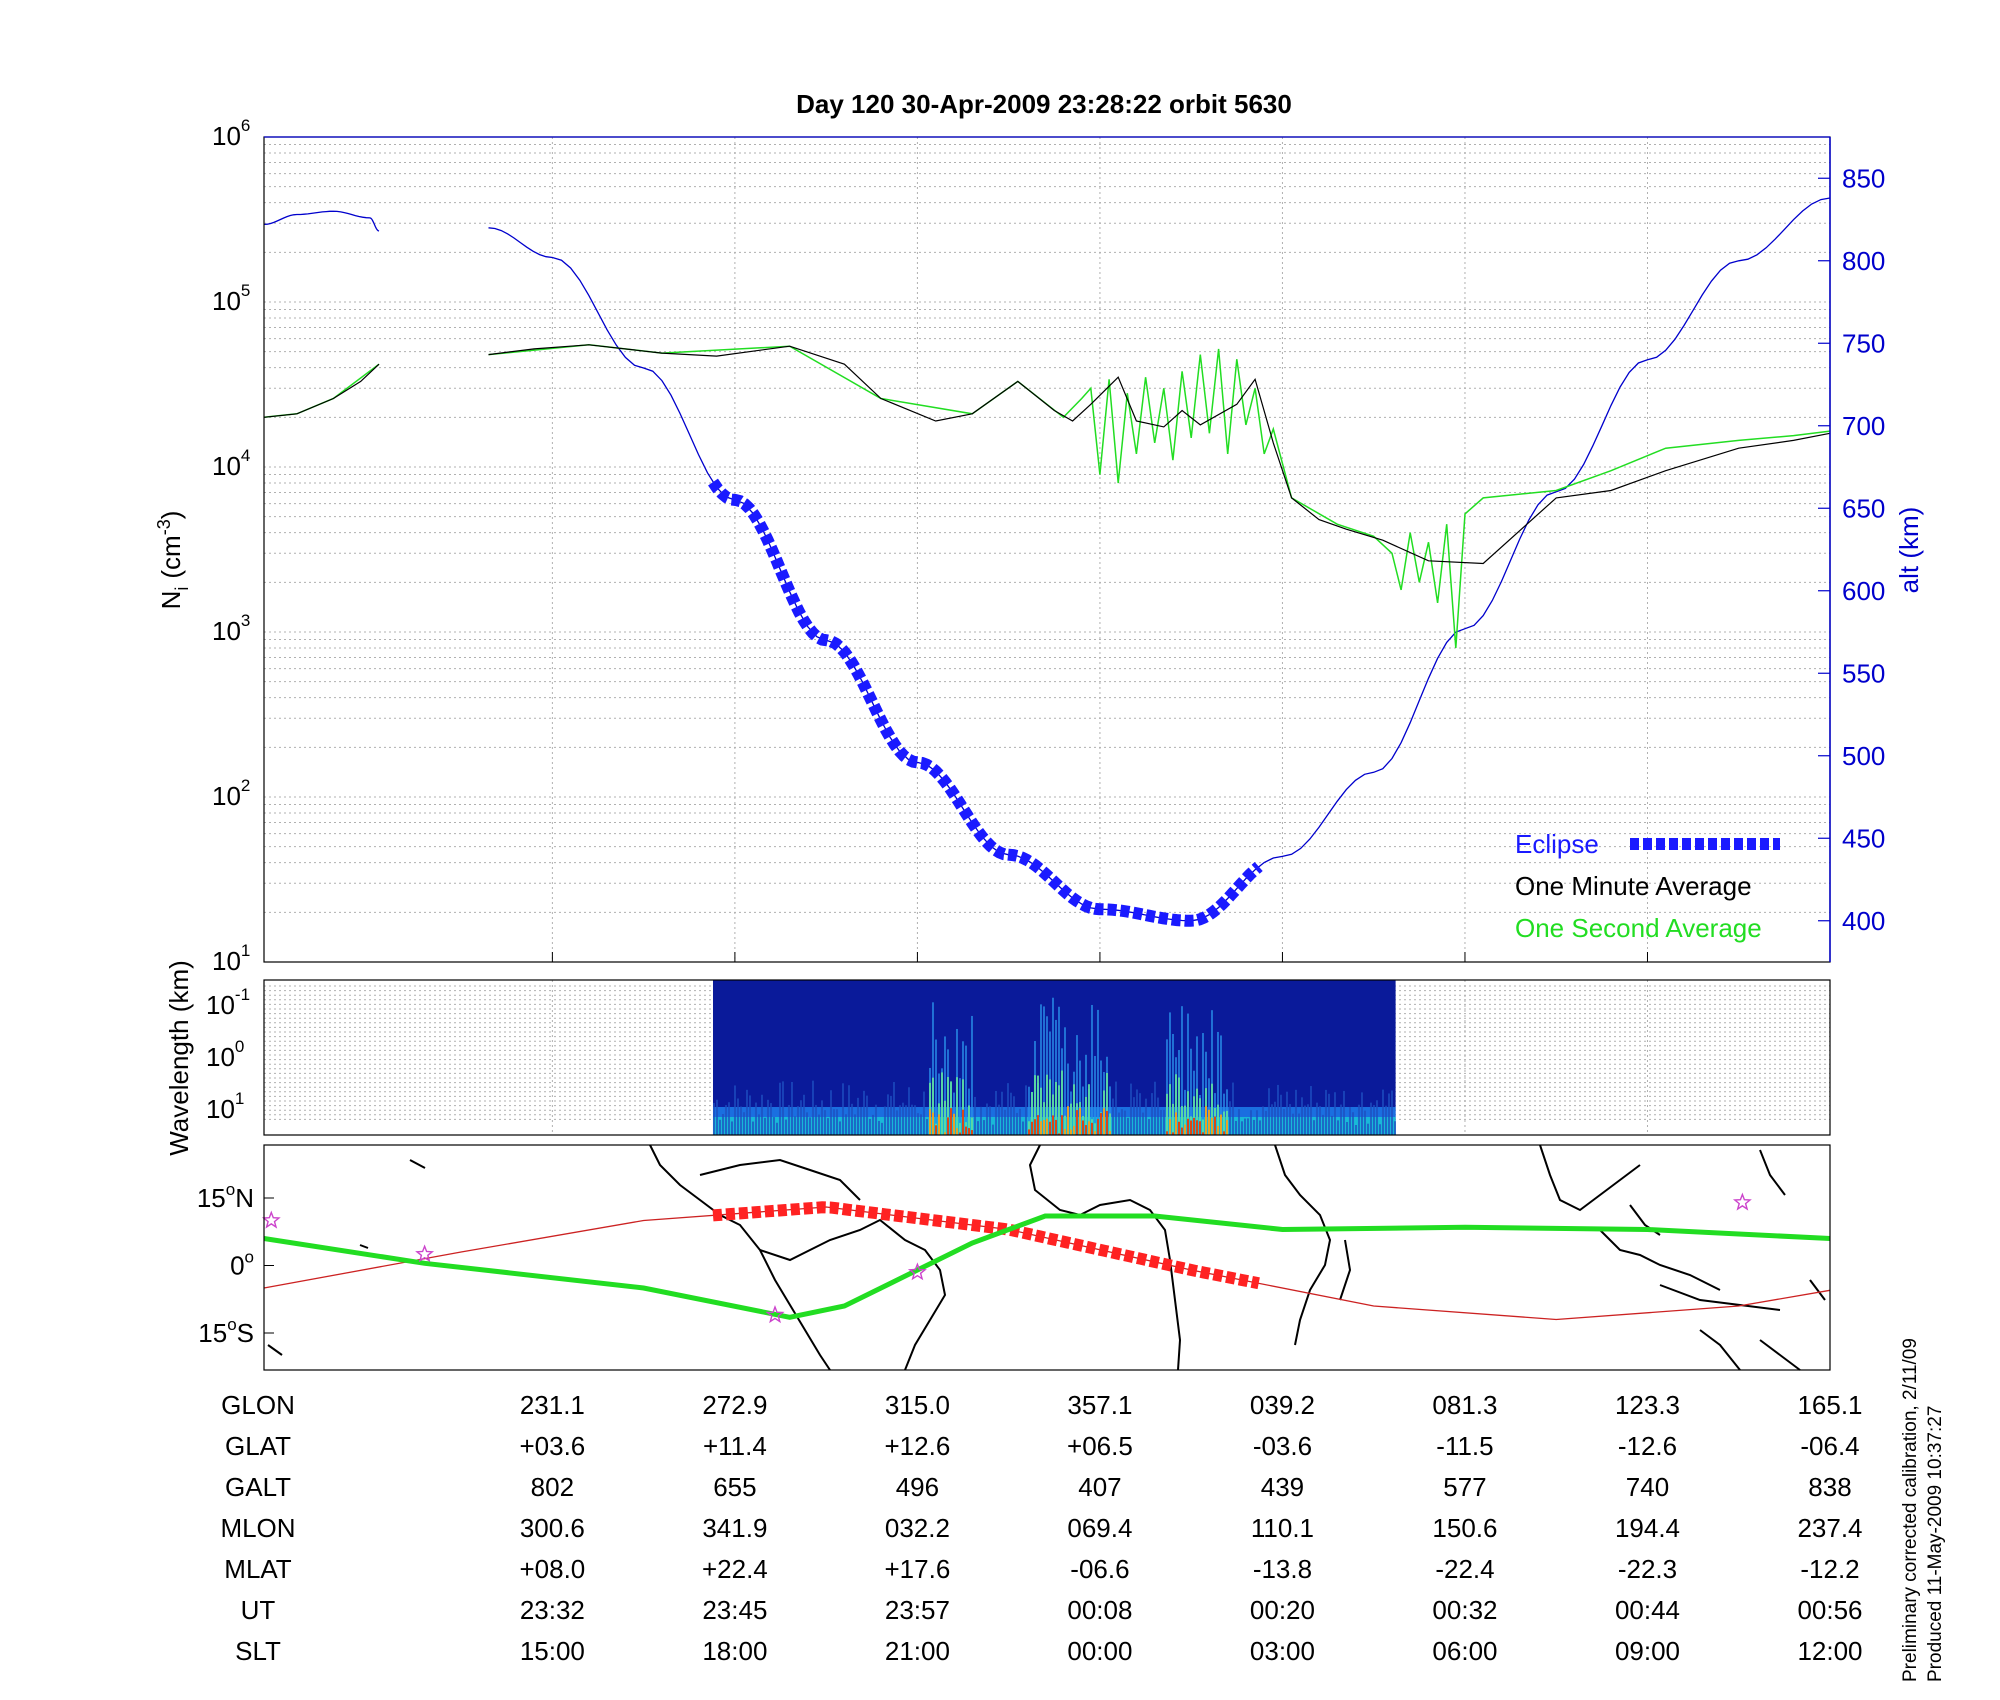 The width and height of the screenshot is (2000, 1700). I want to click on star-marker, so click(425, 1253).